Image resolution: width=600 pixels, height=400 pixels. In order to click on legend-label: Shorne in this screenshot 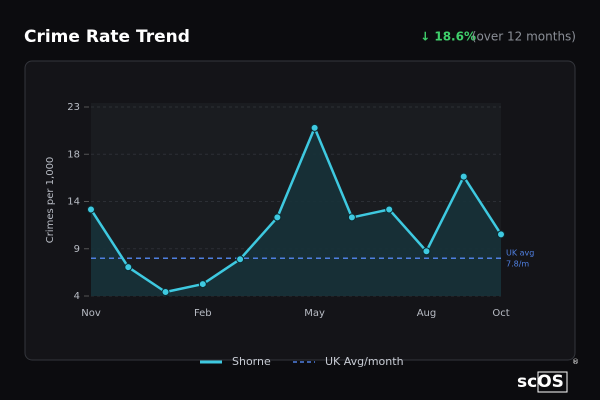, I will do `click(251, 361)`.